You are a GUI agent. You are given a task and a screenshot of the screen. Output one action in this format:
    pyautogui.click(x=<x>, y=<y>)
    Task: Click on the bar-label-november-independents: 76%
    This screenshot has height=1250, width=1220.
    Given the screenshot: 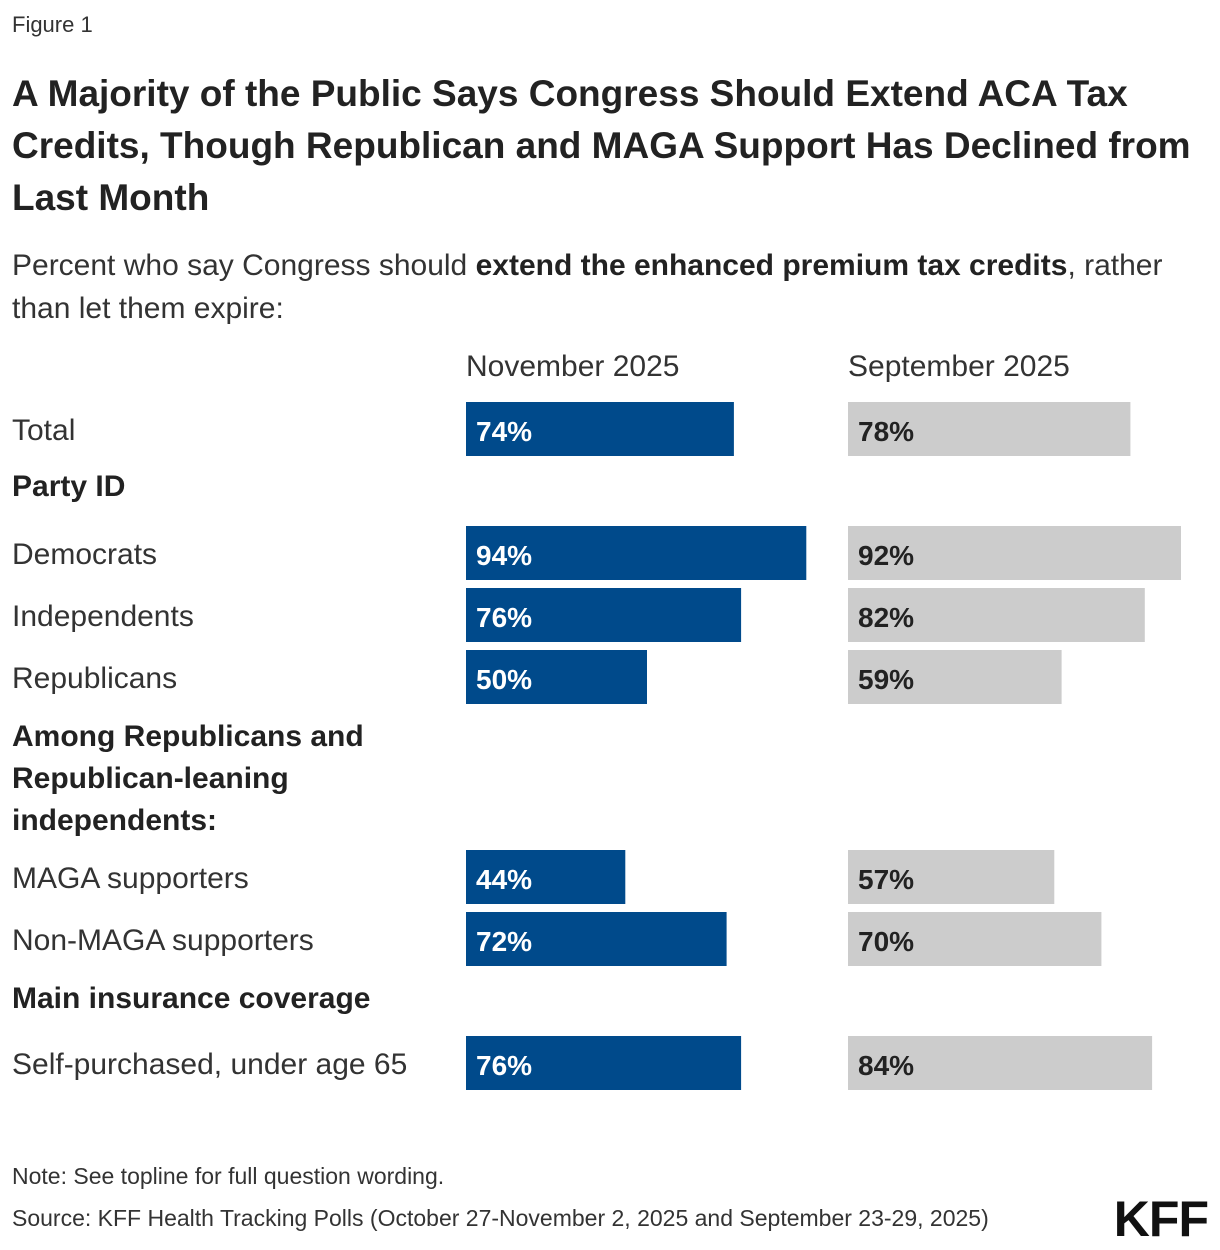 What is the action you would take?
    pyautogui.click(x=504, y=617)
    